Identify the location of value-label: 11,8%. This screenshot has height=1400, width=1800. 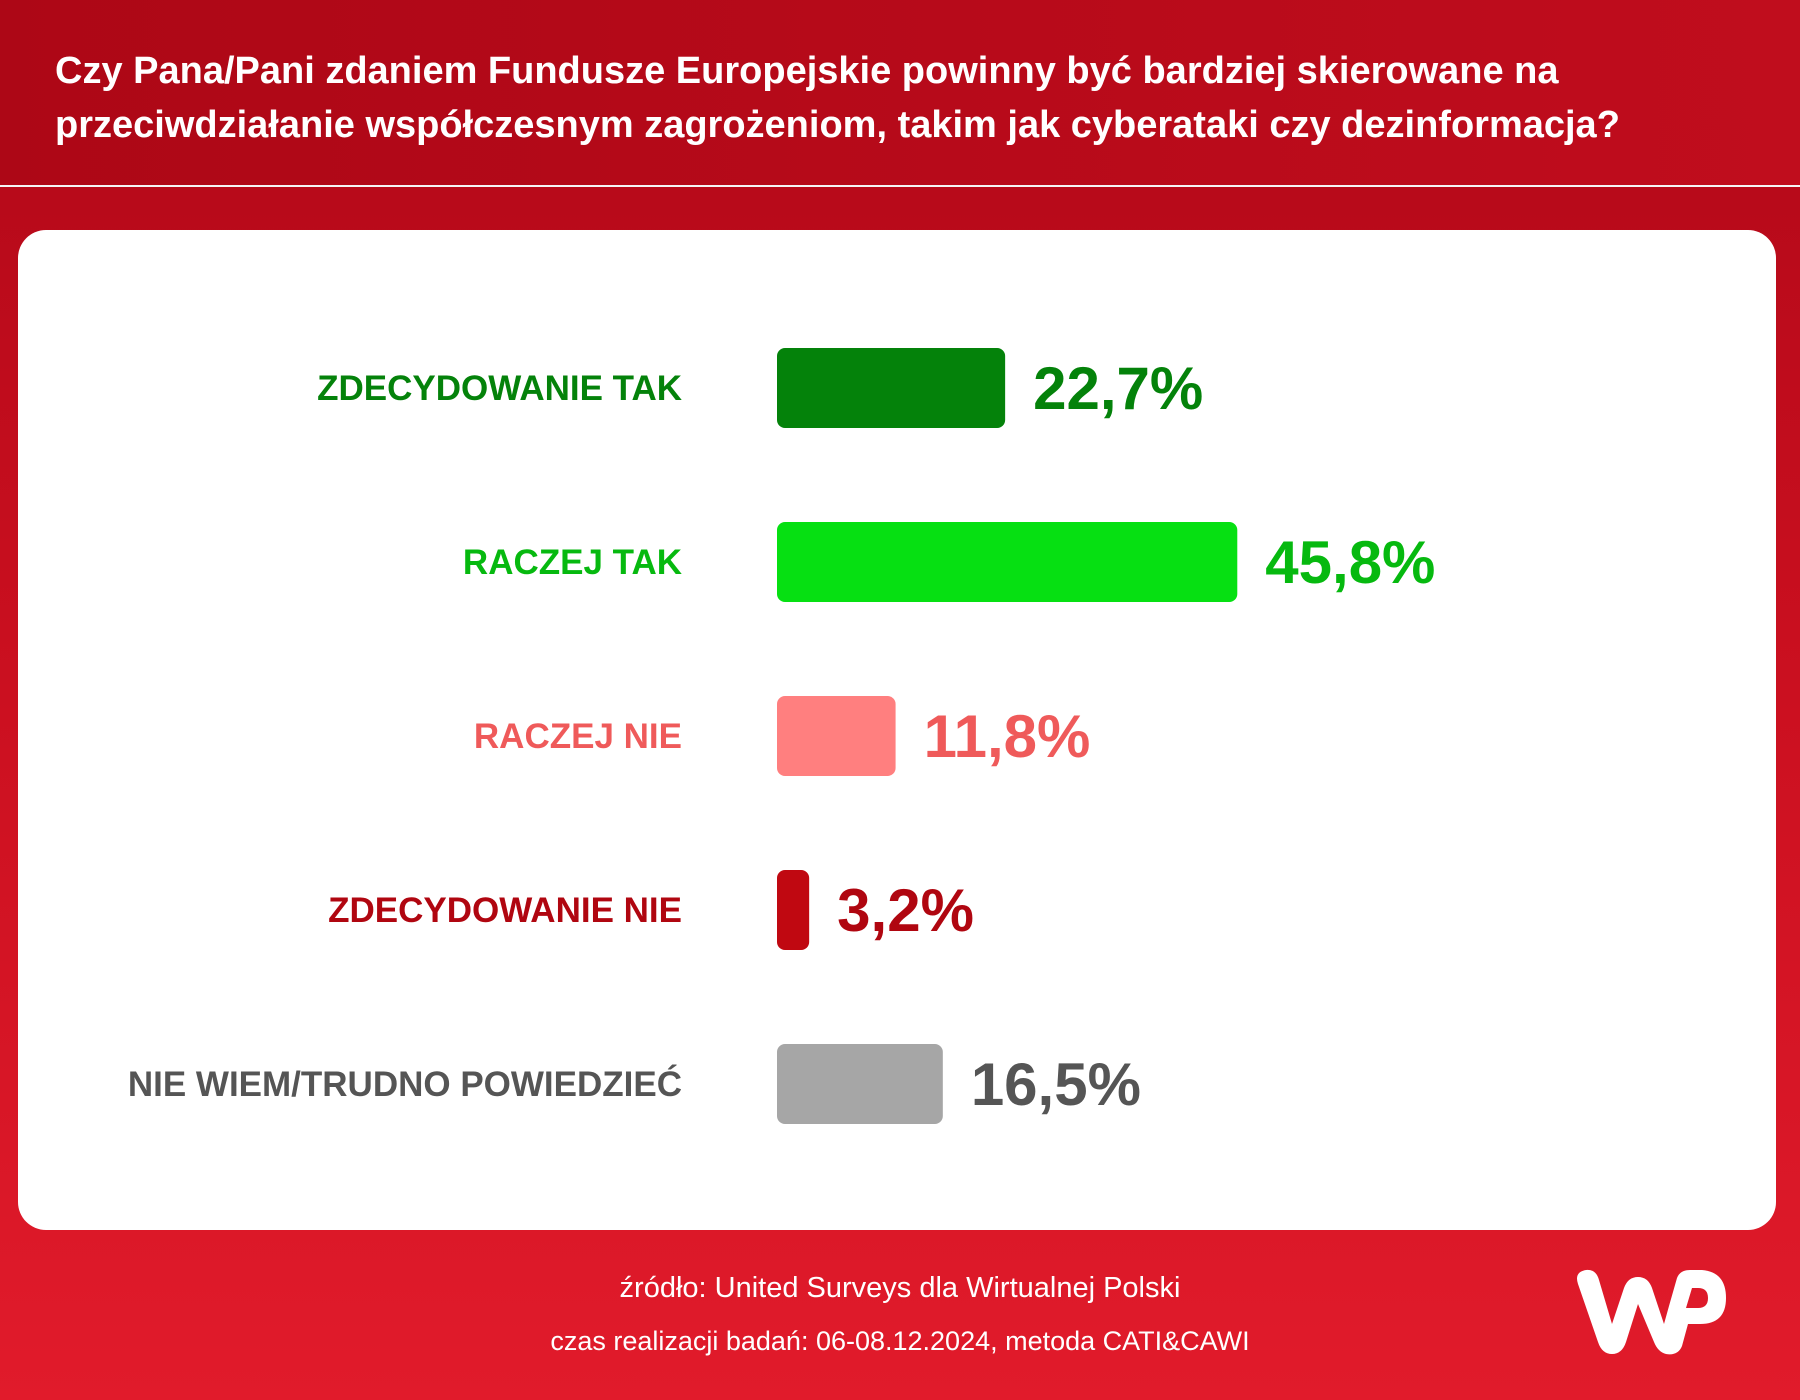
(1007, 736).